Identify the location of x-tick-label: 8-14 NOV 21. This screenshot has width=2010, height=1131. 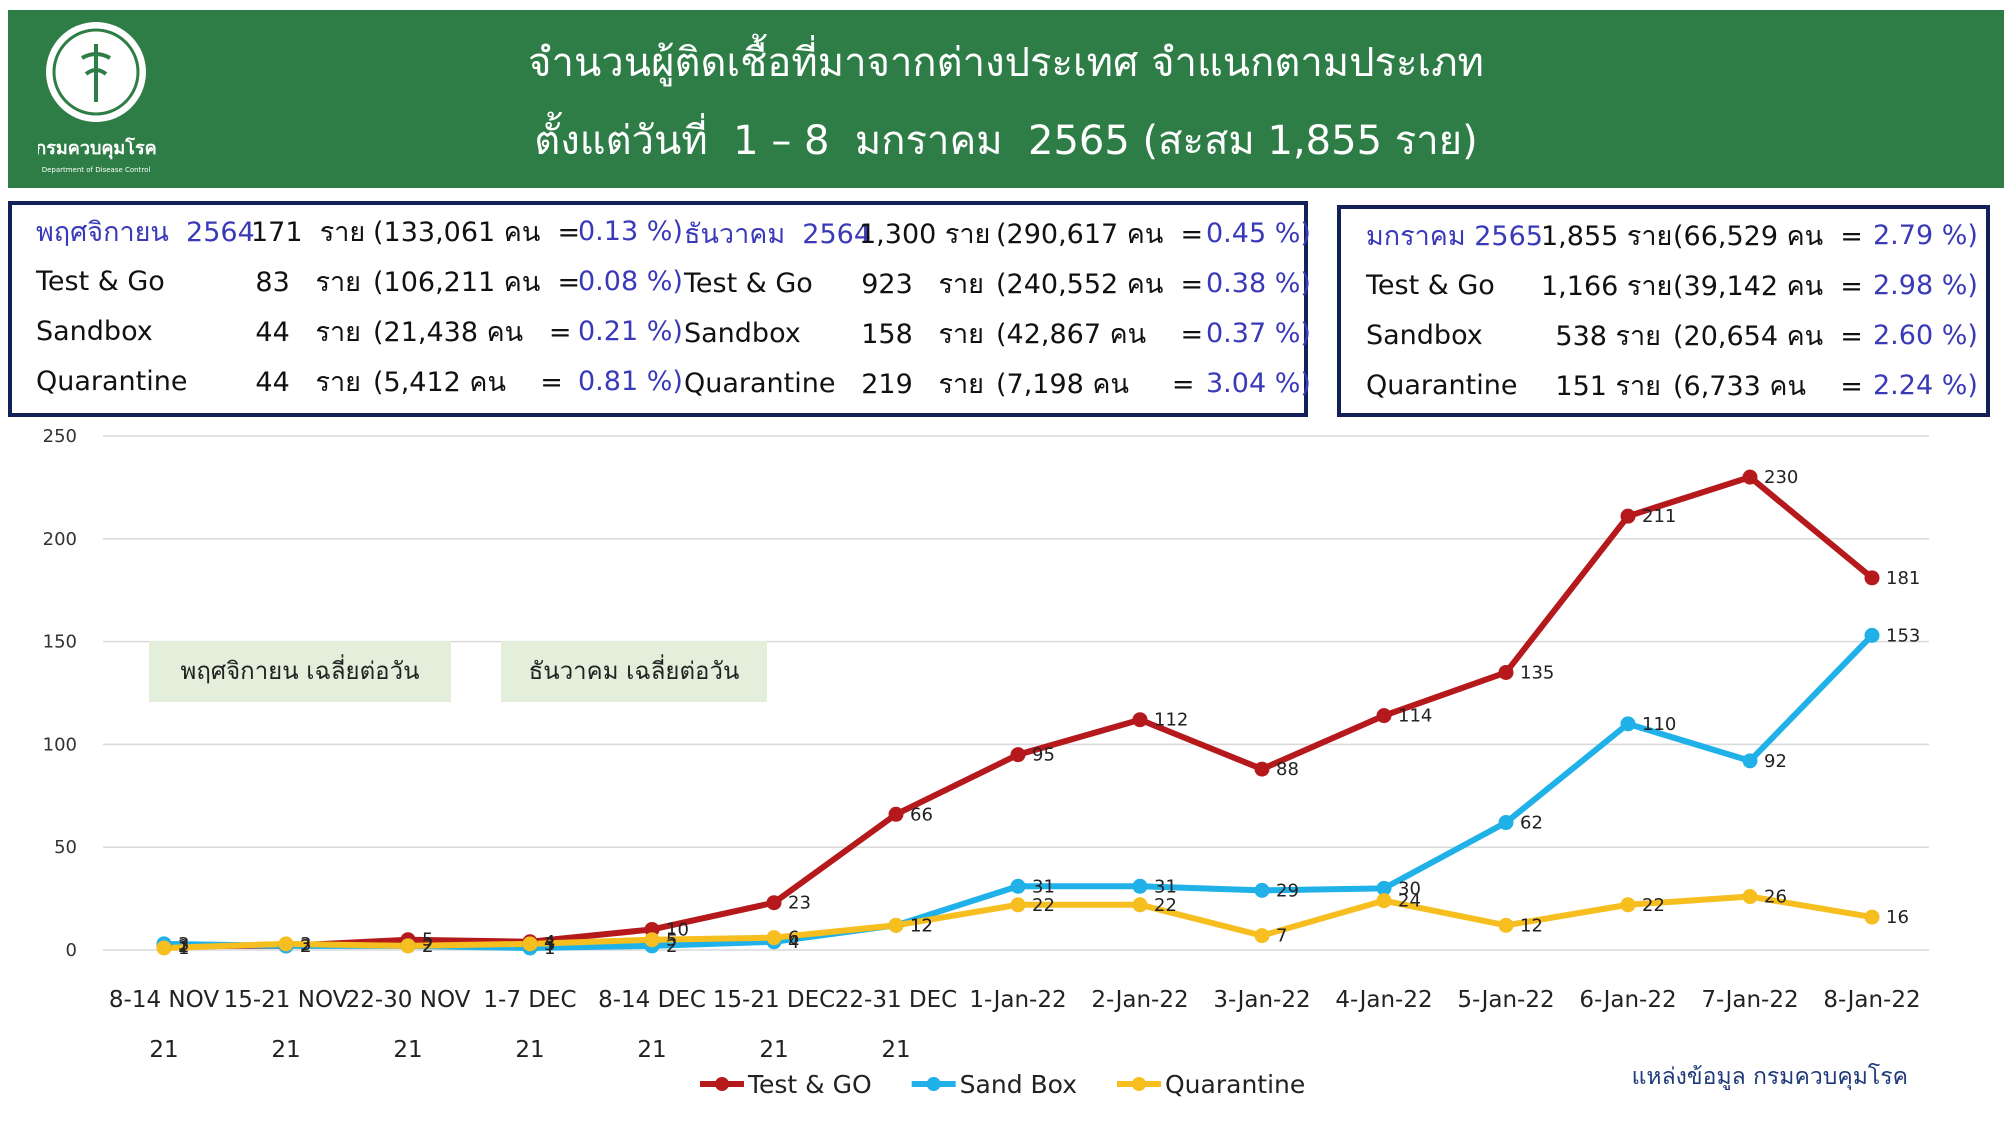
(164, 1025).